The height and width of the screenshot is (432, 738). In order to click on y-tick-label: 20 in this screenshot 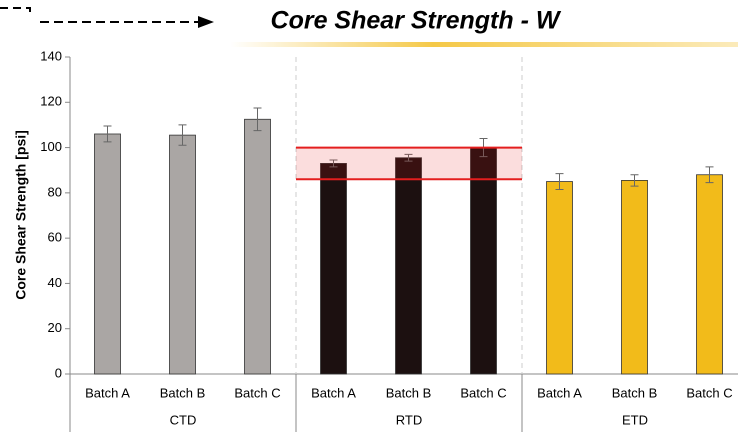, I will do `click(55, 327)`.